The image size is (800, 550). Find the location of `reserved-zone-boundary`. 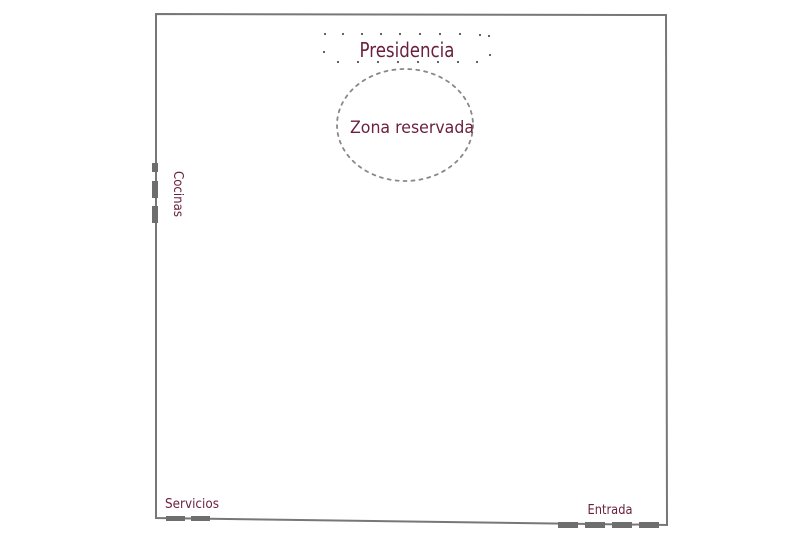

reserved-zone-boundary is located at coordinates (405, 125).